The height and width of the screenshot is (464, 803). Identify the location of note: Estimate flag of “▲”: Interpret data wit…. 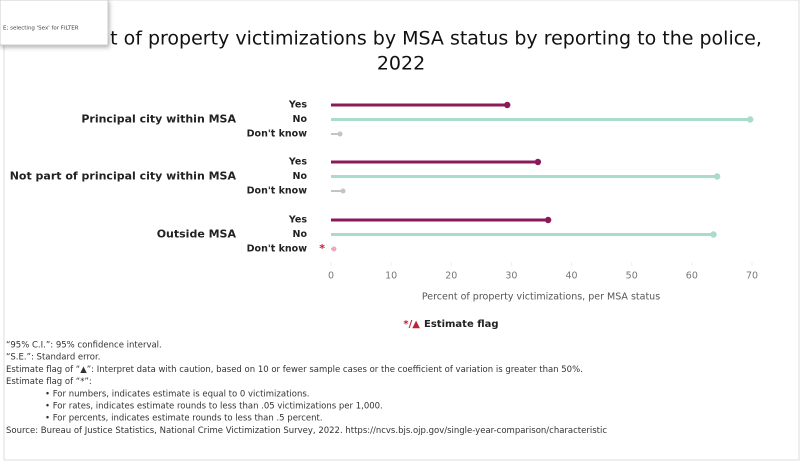
(294, 370).